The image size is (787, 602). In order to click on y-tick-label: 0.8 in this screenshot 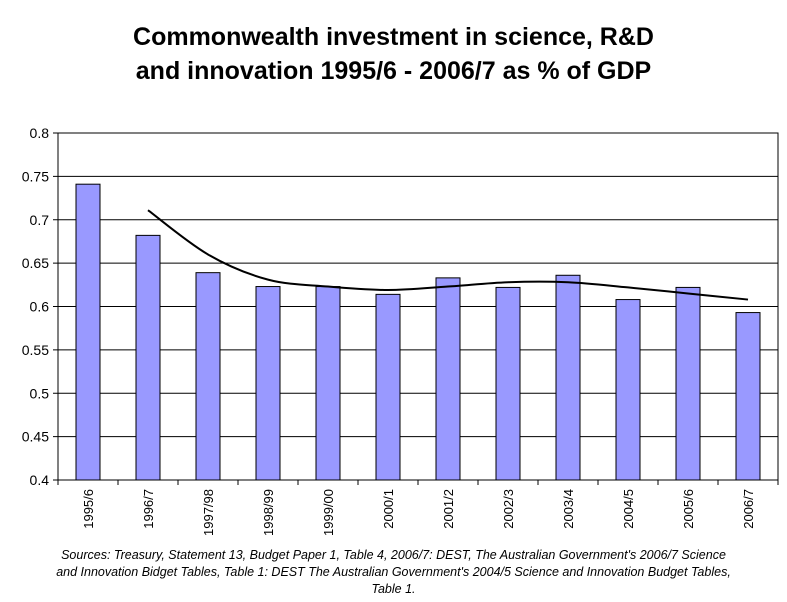, I will do `click(40, 133)`.